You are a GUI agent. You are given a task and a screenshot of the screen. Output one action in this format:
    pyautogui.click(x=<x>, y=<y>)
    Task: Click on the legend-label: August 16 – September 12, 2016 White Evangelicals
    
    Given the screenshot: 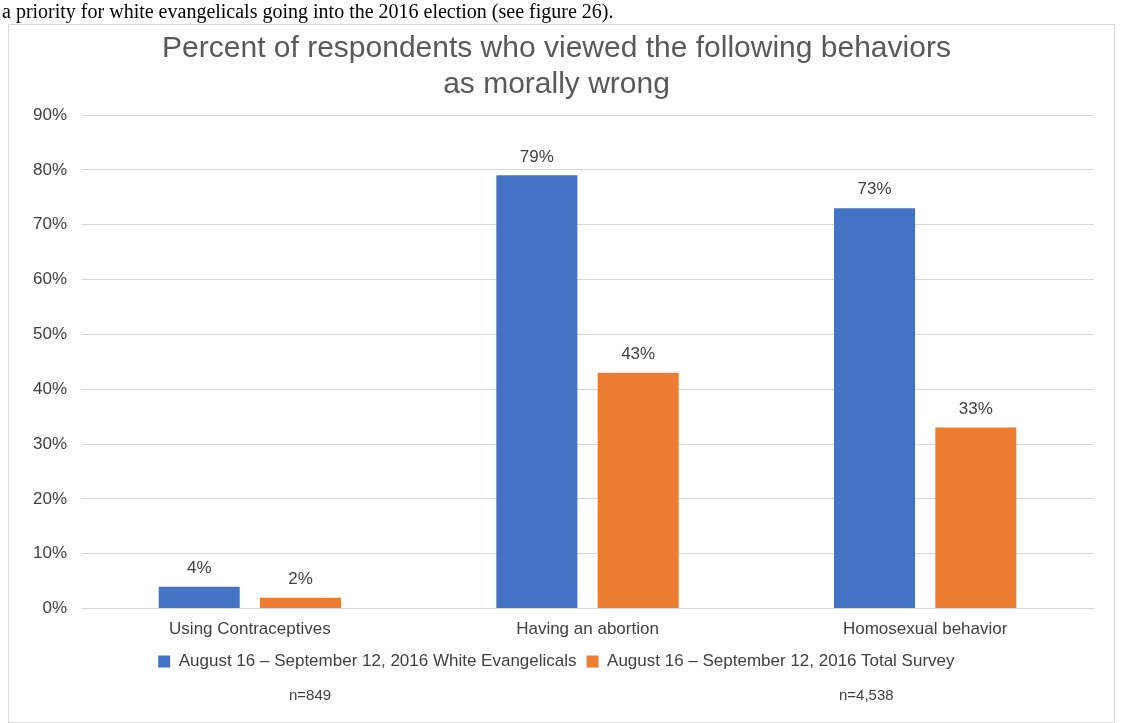 What is the action you would take?
    pyautogui.click(x=377, y=661)
    